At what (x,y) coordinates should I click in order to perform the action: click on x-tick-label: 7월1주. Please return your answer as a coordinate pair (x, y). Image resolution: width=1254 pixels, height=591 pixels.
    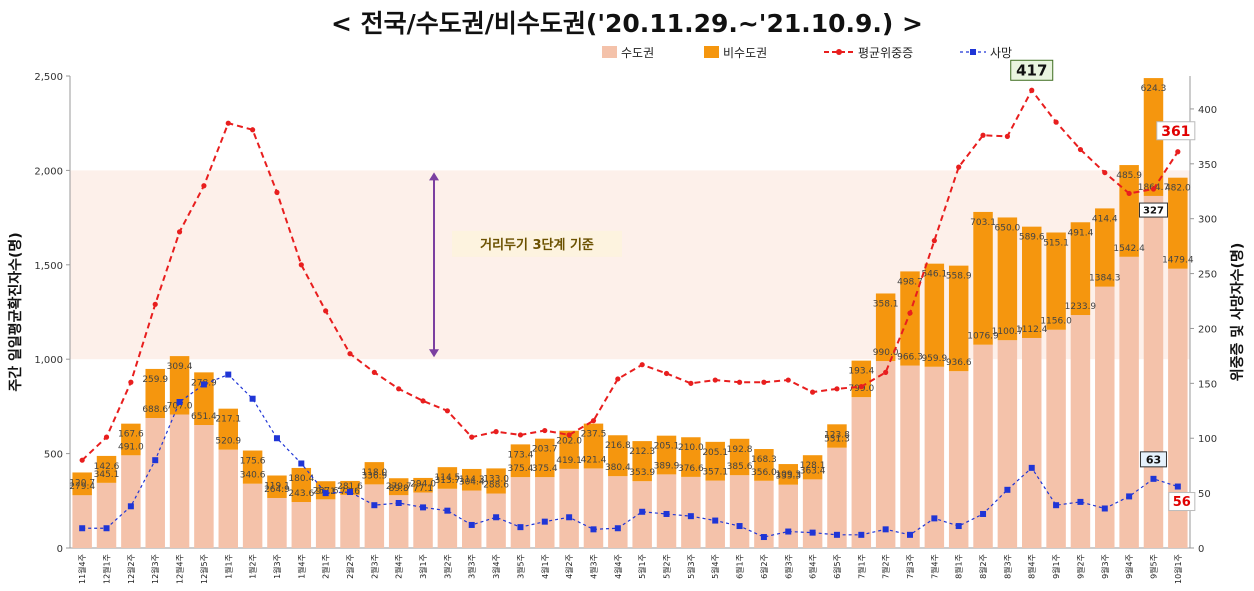
    Looking at the image, I should click on (861, 566).